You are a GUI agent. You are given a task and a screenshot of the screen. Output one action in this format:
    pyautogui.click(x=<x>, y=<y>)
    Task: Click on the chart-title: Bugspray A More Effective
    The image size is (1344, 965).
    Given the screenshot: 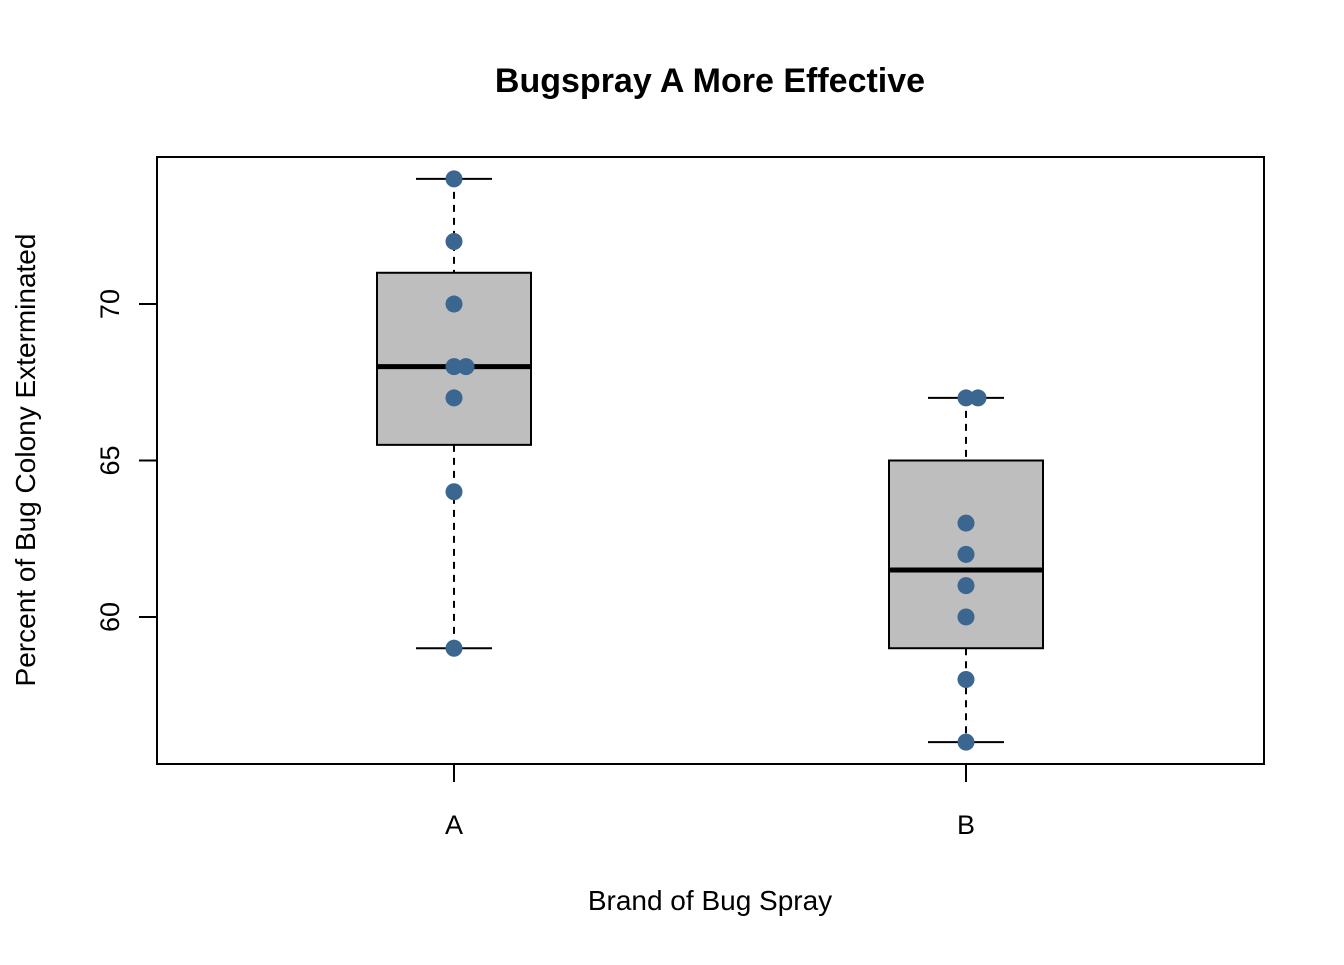 What is the action you would take?
    pyautogui.click(x=710, y=81)
    